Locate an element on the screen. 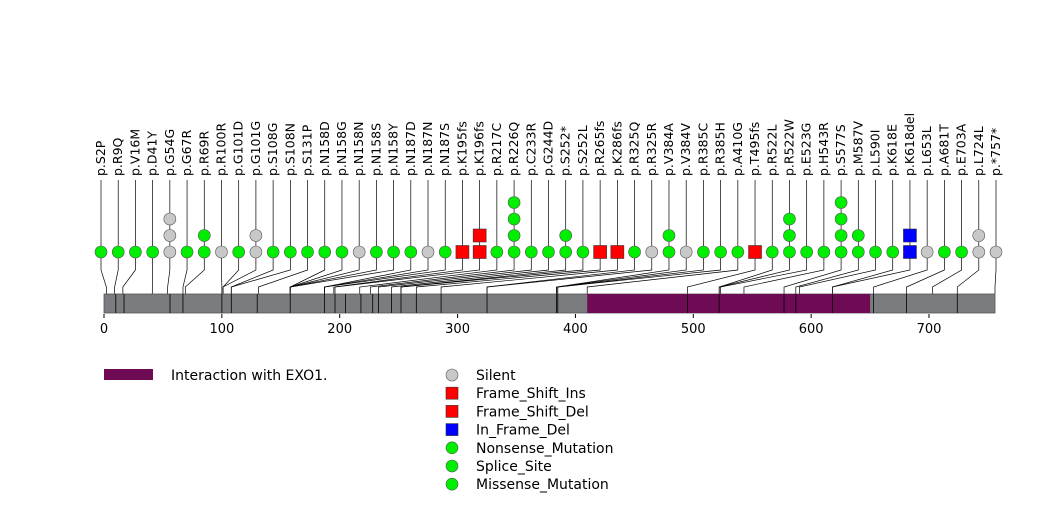 The height and width of the screenshot is (524, 1047). legend-label: Frame_Shift_Del is located at coordinates (532, 412).